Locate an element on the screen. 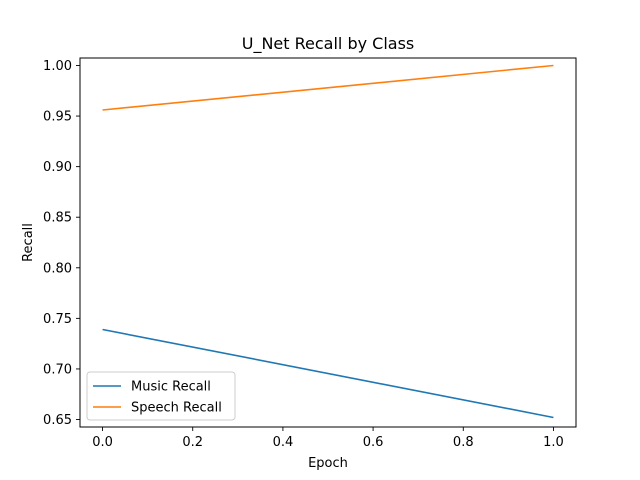 This screenshot has height=480, width=640. legend-label: Speech Recall is located at coordinates (176, 408).